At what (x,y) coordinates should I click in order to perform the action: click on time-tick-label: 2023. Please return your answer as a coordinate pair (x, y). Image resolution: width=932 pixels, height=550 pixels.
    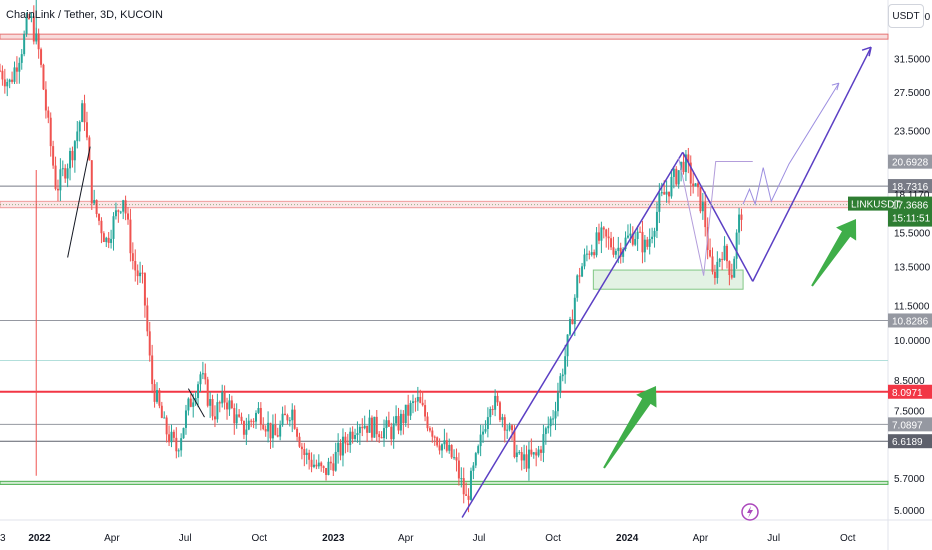
    Looking at the image, I should click on (333, 538).